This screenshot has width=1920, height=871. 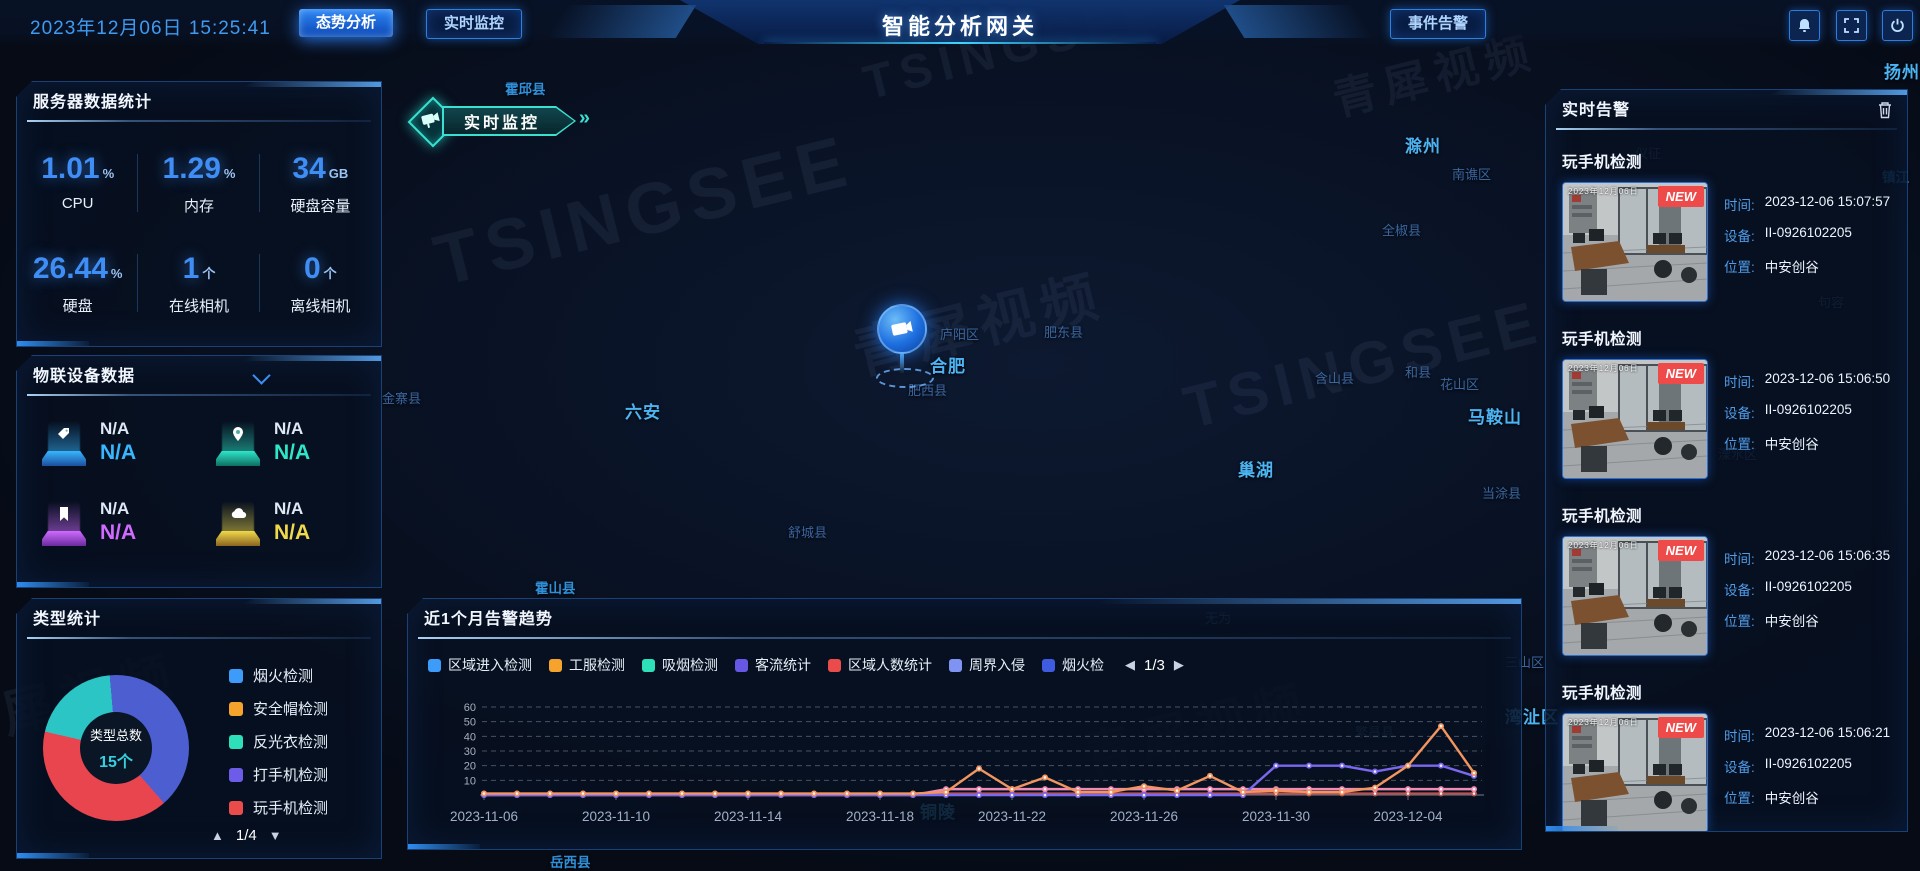 What do you see at coordinates (1144, 816) in the screenshot?
I see `svg-text: 2023-11-26` at bounding box center [1144, 816].